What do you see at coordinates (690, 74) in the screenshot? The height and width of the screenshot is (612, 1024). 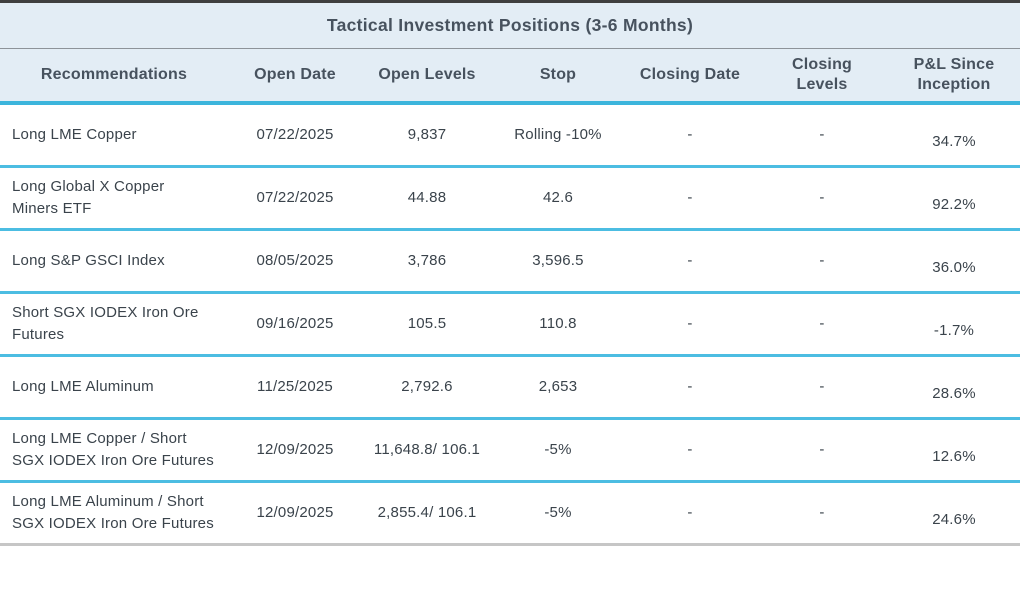 I see `column-header-4: Closing Date` at bounding box center [690, 74].